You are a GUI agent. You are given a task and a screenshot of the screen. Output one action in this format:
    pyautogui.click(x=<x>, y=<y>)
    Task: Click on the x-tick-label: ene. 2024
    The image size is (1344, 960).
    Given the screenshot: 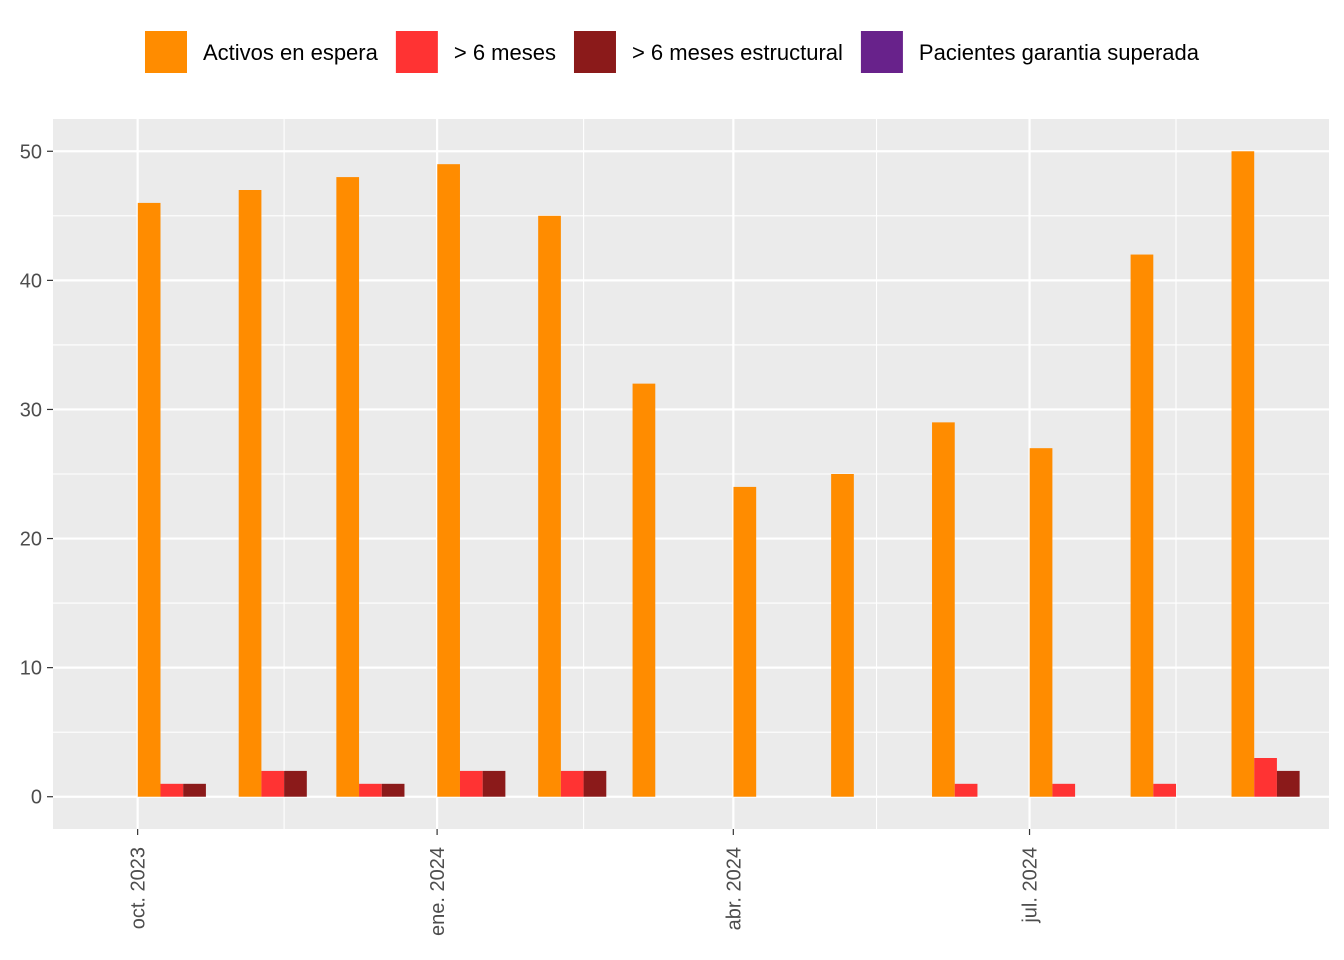 What is the action you would take?
    pyautogui.click(x=438, y=891)
    